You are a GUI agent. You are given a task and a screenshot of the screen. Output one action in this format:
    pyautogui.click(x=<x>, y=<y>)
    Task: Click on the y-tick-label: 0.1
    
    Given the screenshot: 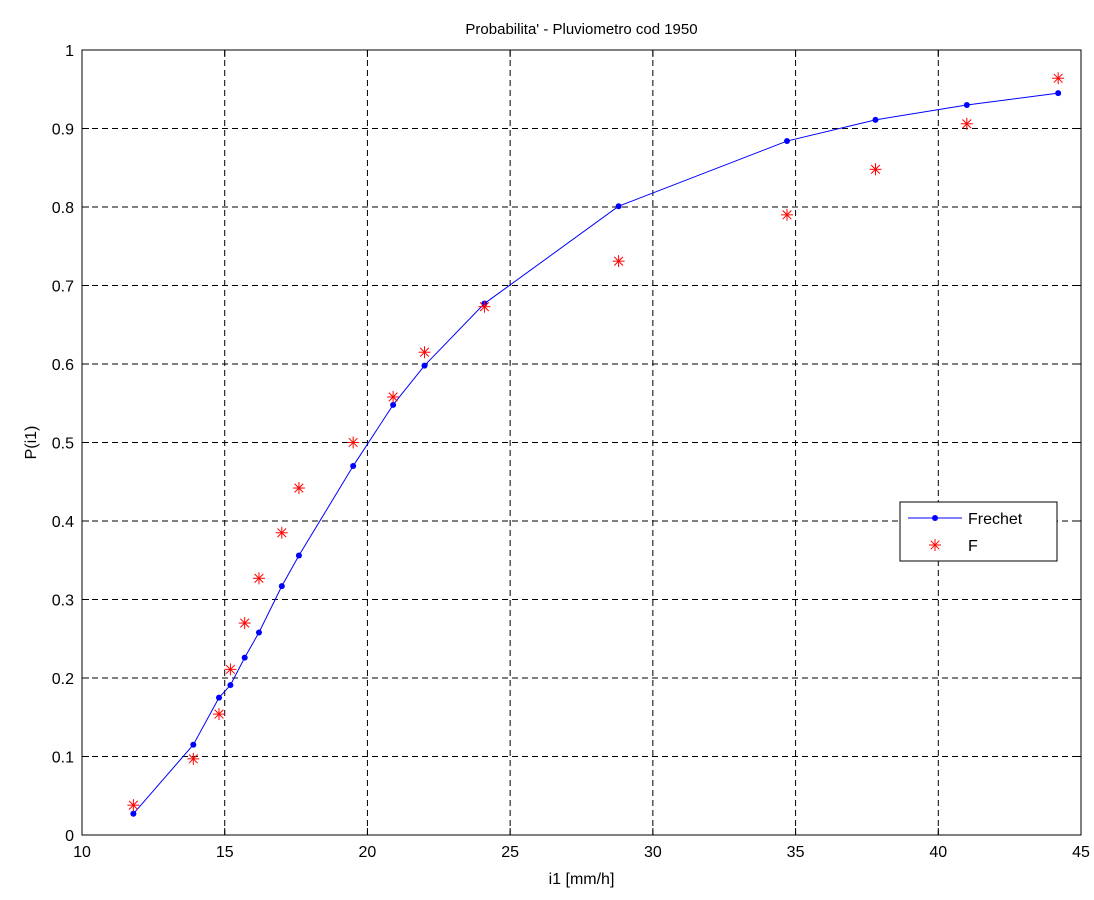 What is the action you would take?
    pyautogui.click(x=63, y=758)
    